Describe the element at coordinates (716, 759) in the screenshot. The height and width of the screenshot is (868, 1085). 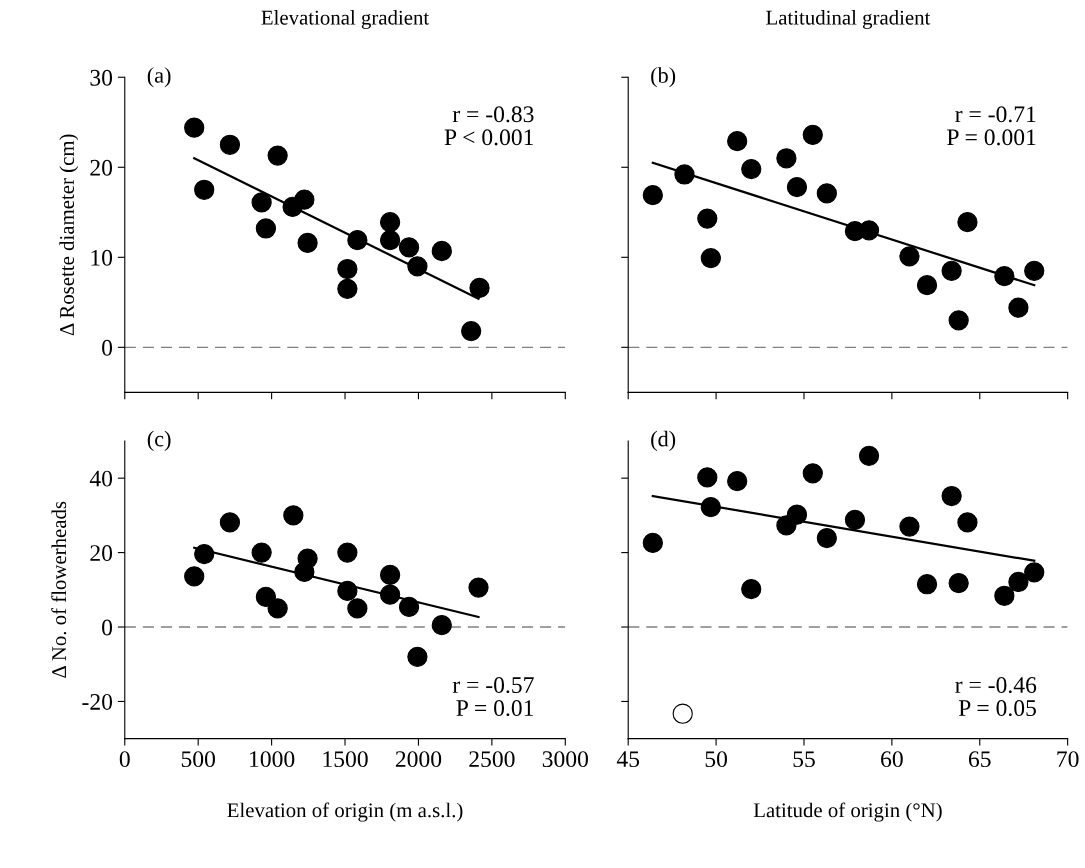
I see `x-tick-label: 50` at that location.